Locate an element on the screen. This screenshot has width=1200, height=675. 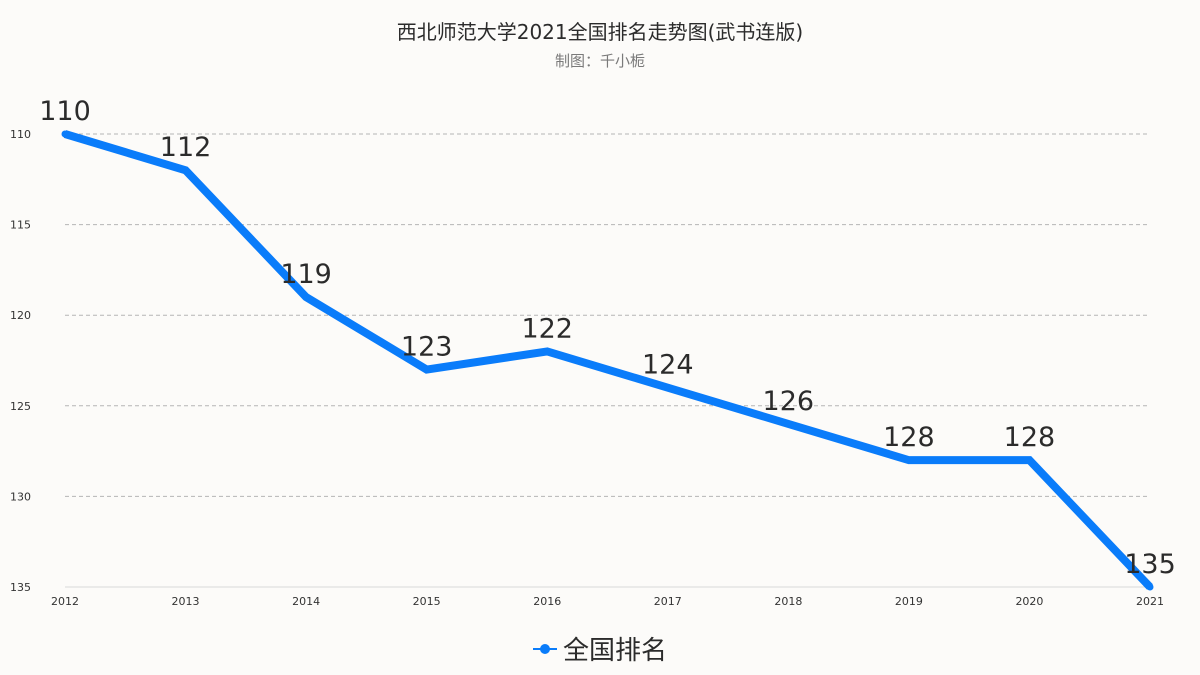
data-label: 110 is located at coordinates (65, 111).